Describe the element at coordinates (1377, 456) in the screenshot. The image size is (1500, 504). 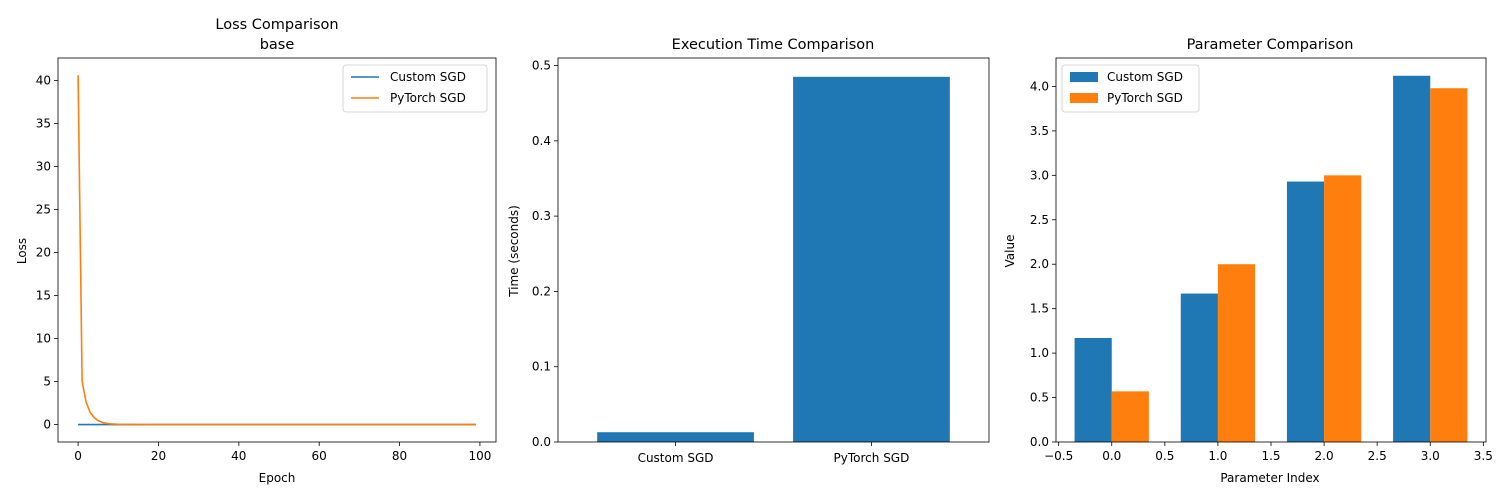
I see `chart3-xtick-label: 2.5` at that location.